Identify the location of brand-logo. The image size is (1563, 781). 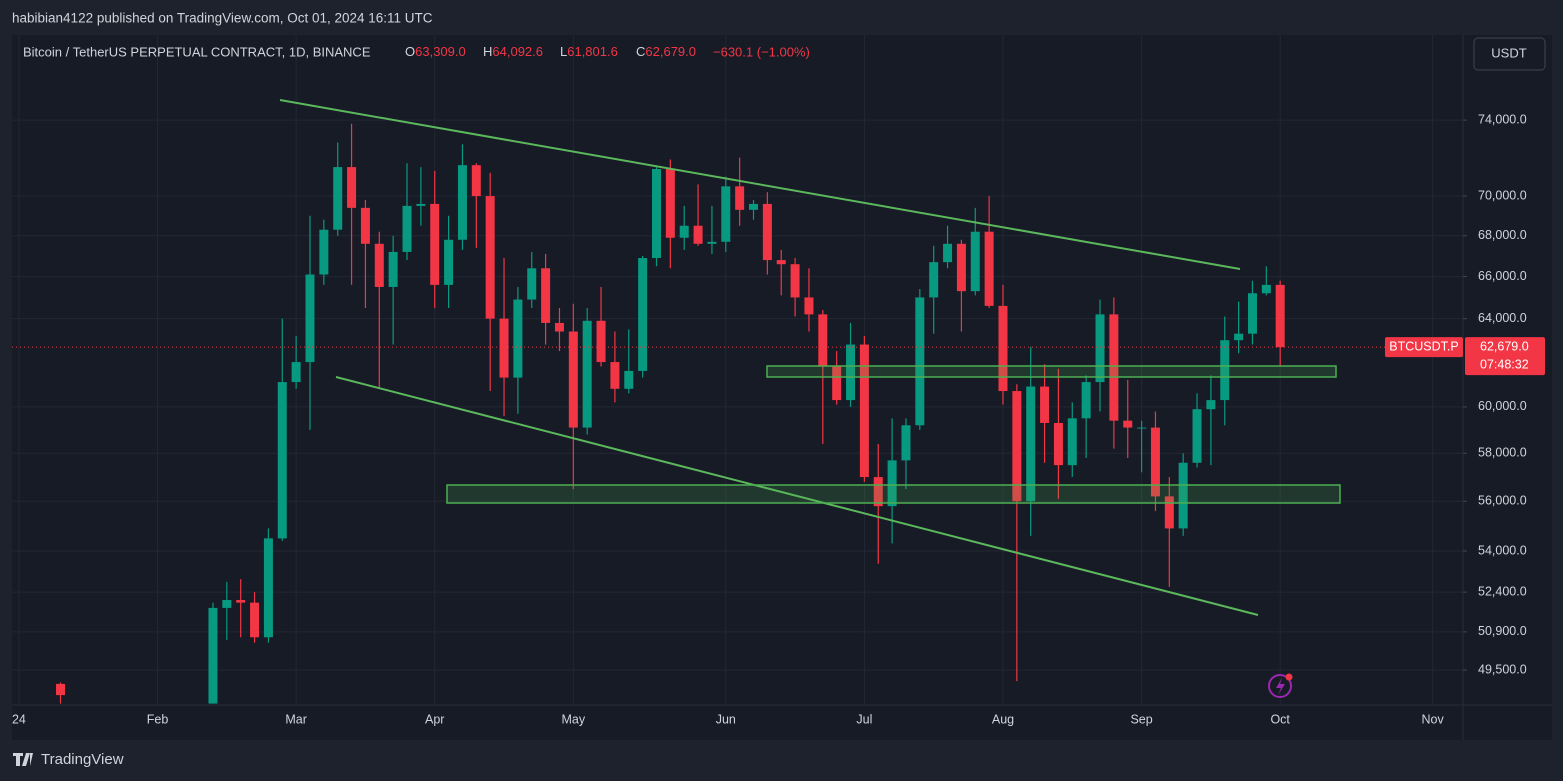
(23, 759).